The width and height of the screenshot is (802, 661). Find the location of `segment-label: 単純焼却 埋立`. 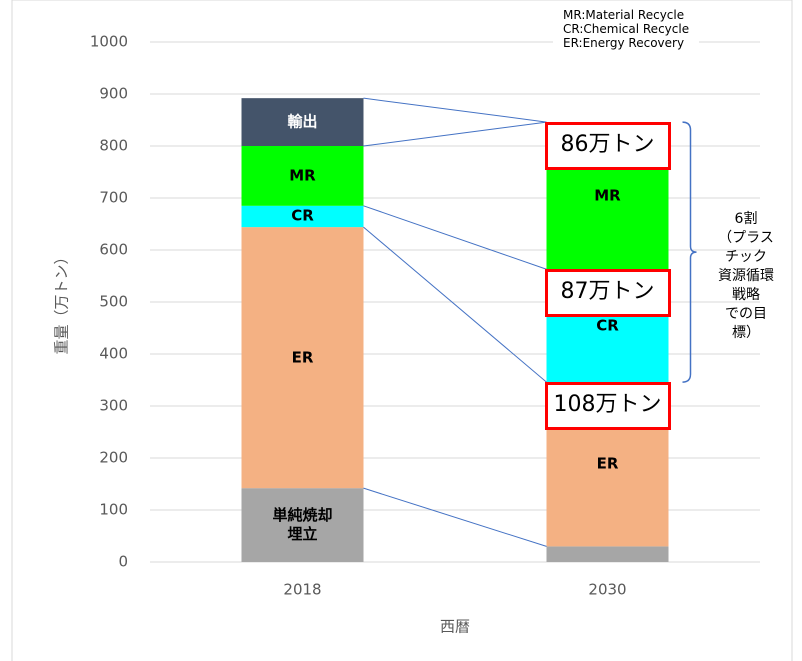

segment-label: 単純焼却 埋立 is located at coordinates (302, 525).